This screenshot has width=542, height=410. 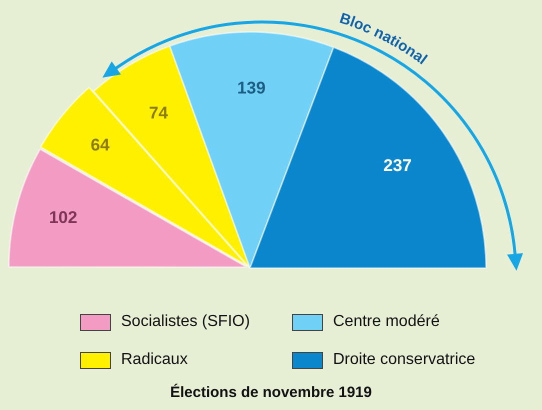 I want to click on data-label: 139, so click(x=251, y=88).